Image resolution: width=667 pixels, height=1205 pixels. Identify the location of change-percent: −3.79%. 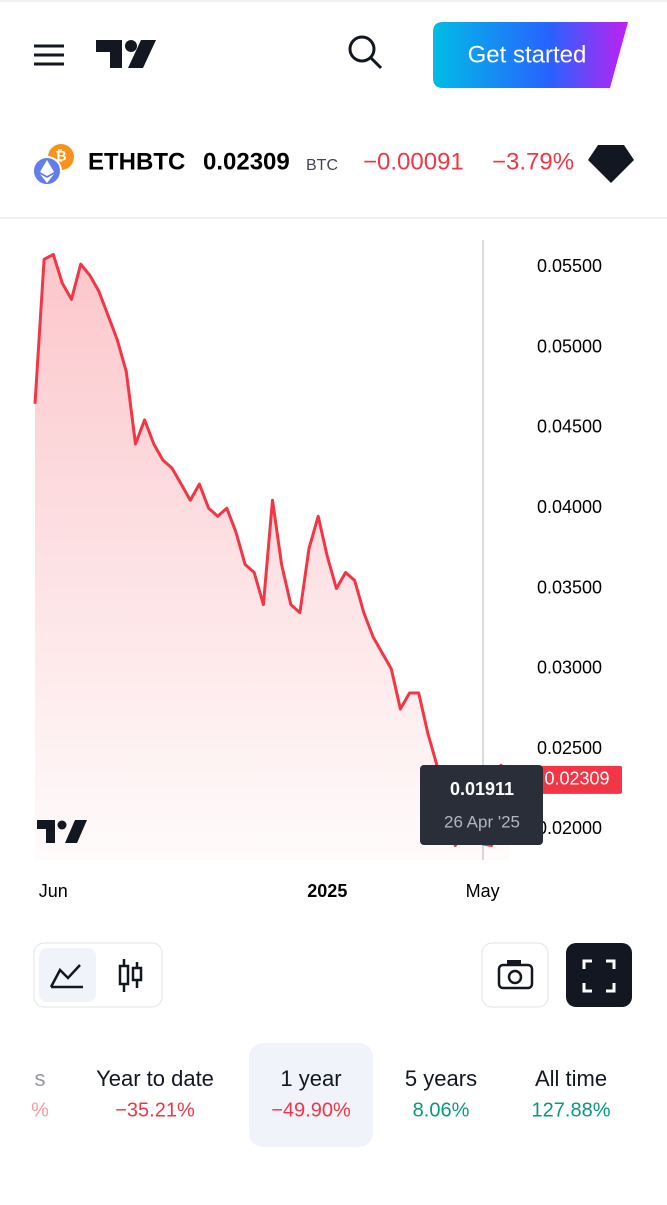
(533, 161).